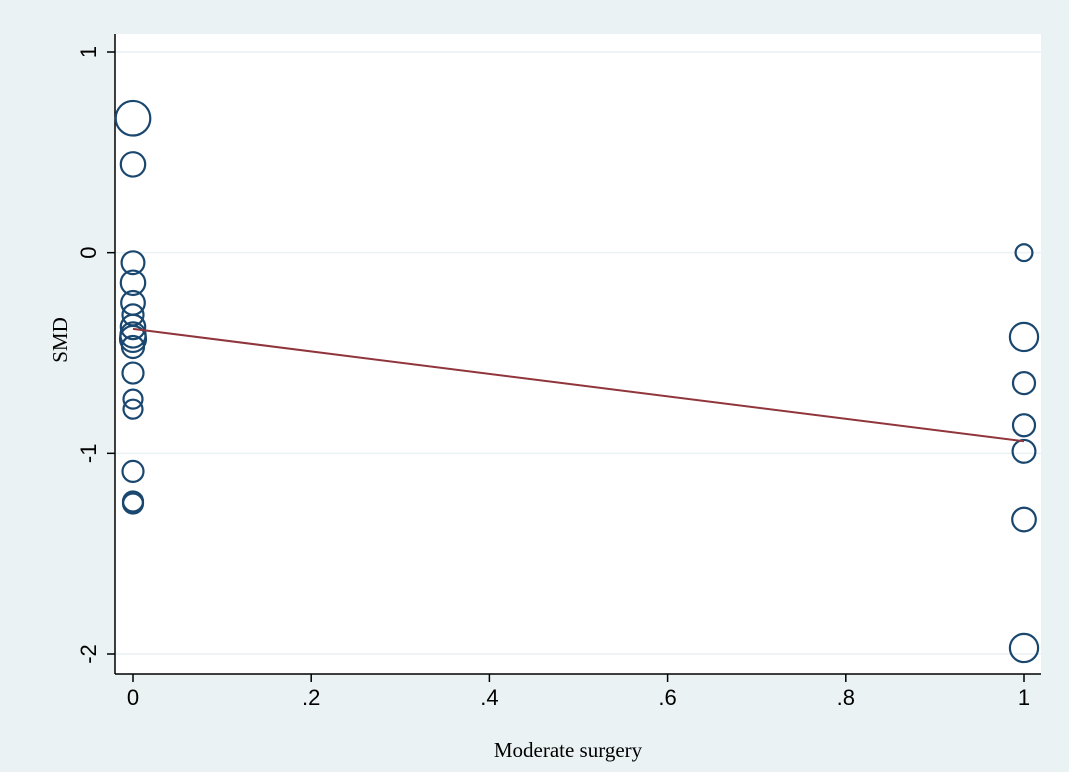 This screenshot has width=1069, height=772. What do you see at coordinates (489, 697) in the screenshot?
I see `x-tick-label: .4` at bounding box center [489, 697].